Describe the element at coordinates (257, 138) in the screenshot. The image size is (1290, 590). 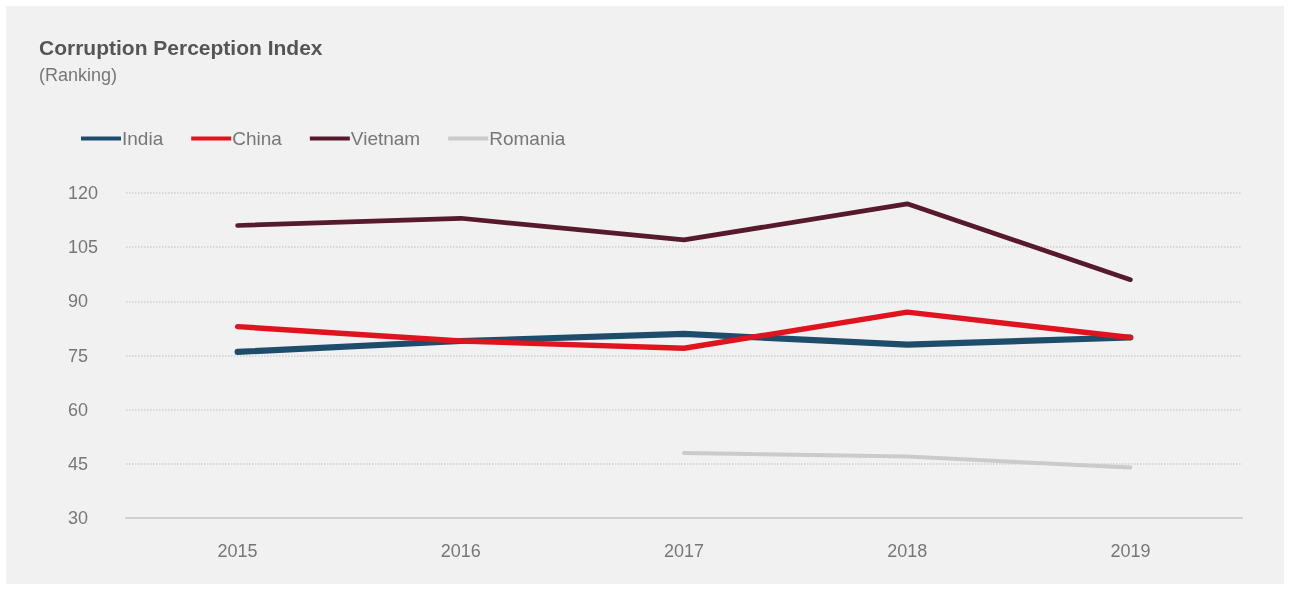
I see `legend-label: China` at that location.